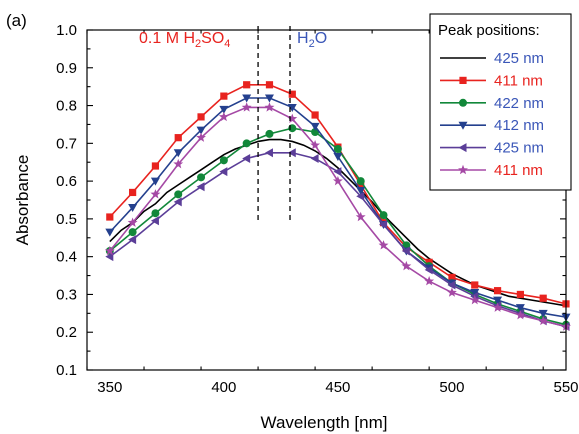  What do you see at coordinates (492, 125) in the screenshot?
I see `legend-entry-4: 412 nm` at bounding box center [492, 125].